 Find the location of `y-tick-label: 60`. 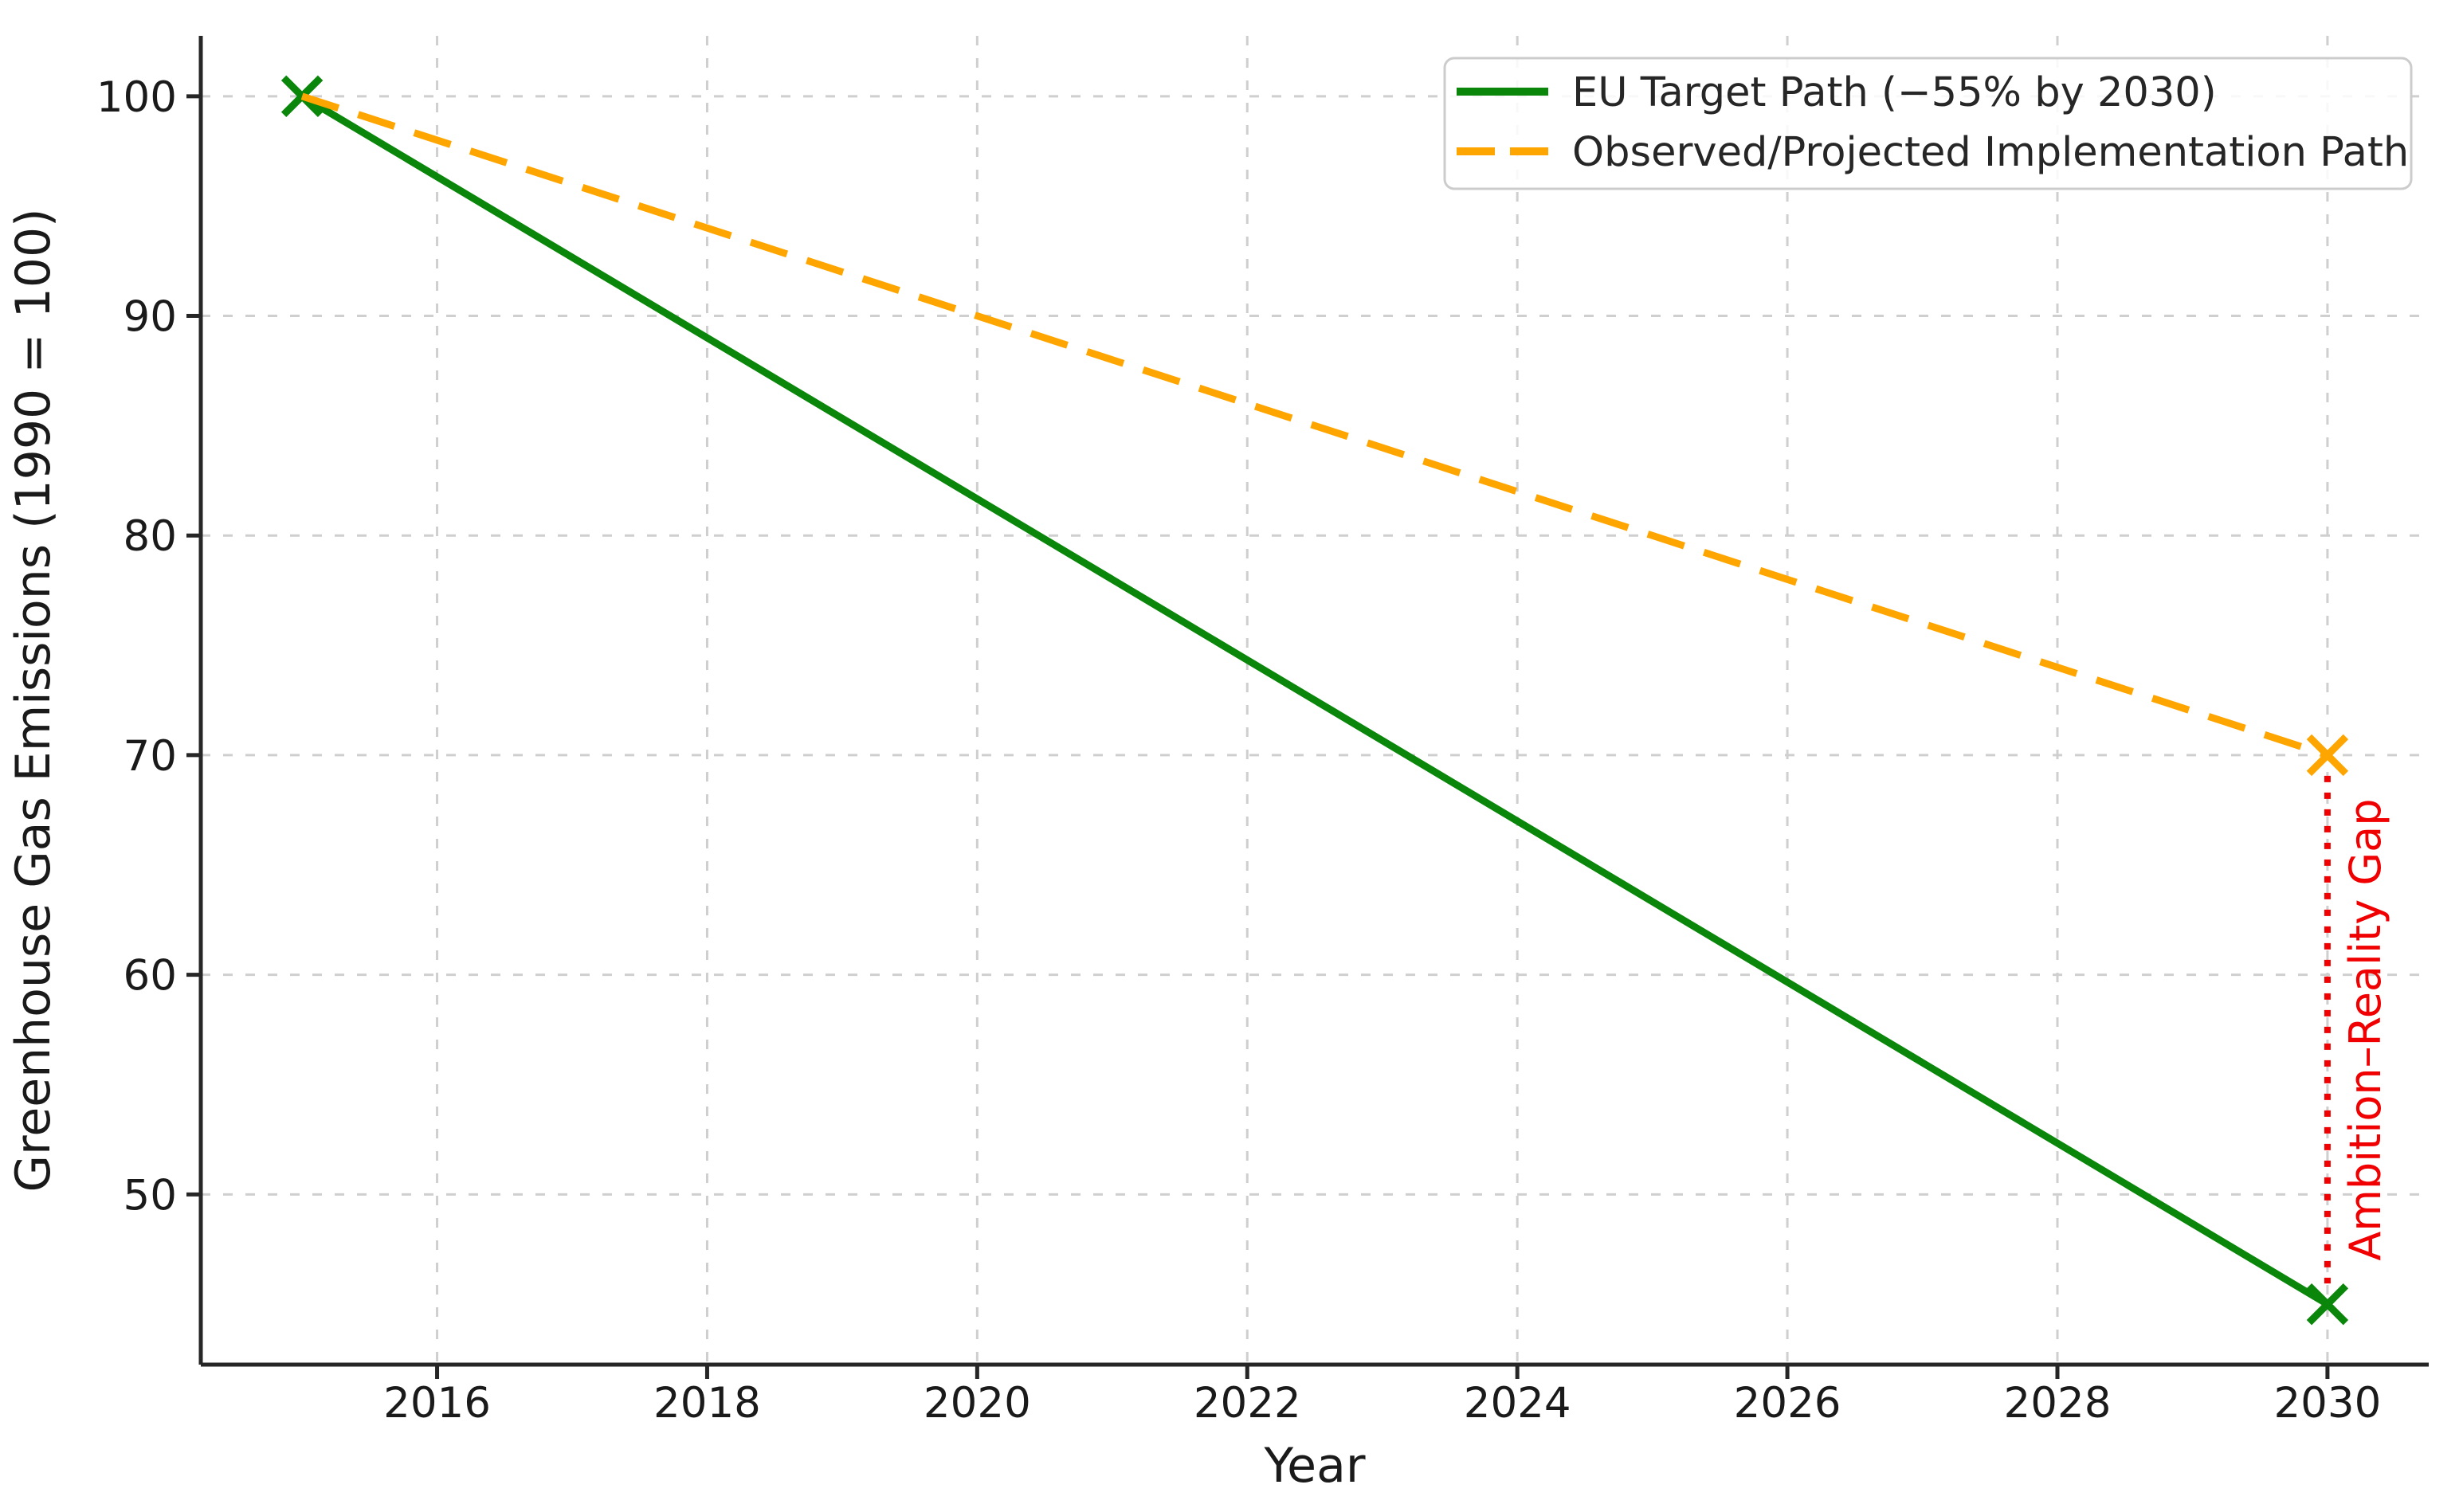

y-tick-label: 60 is located at coordinates (150, 977).